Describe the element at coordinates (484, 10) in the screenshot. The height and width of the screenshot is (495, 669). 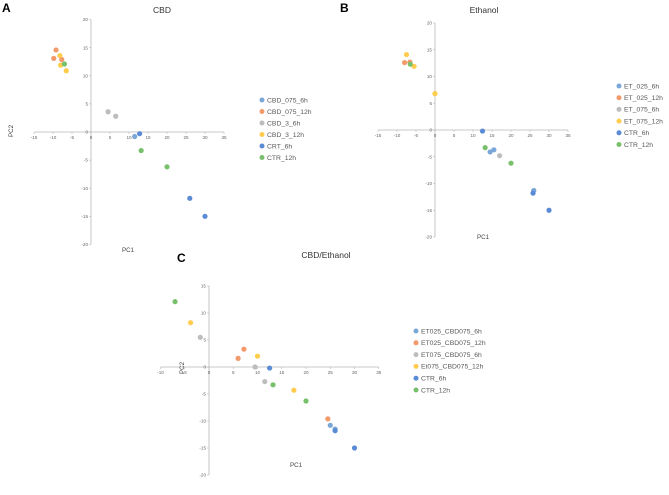
I see `chart-title: Ethanol` at that location.